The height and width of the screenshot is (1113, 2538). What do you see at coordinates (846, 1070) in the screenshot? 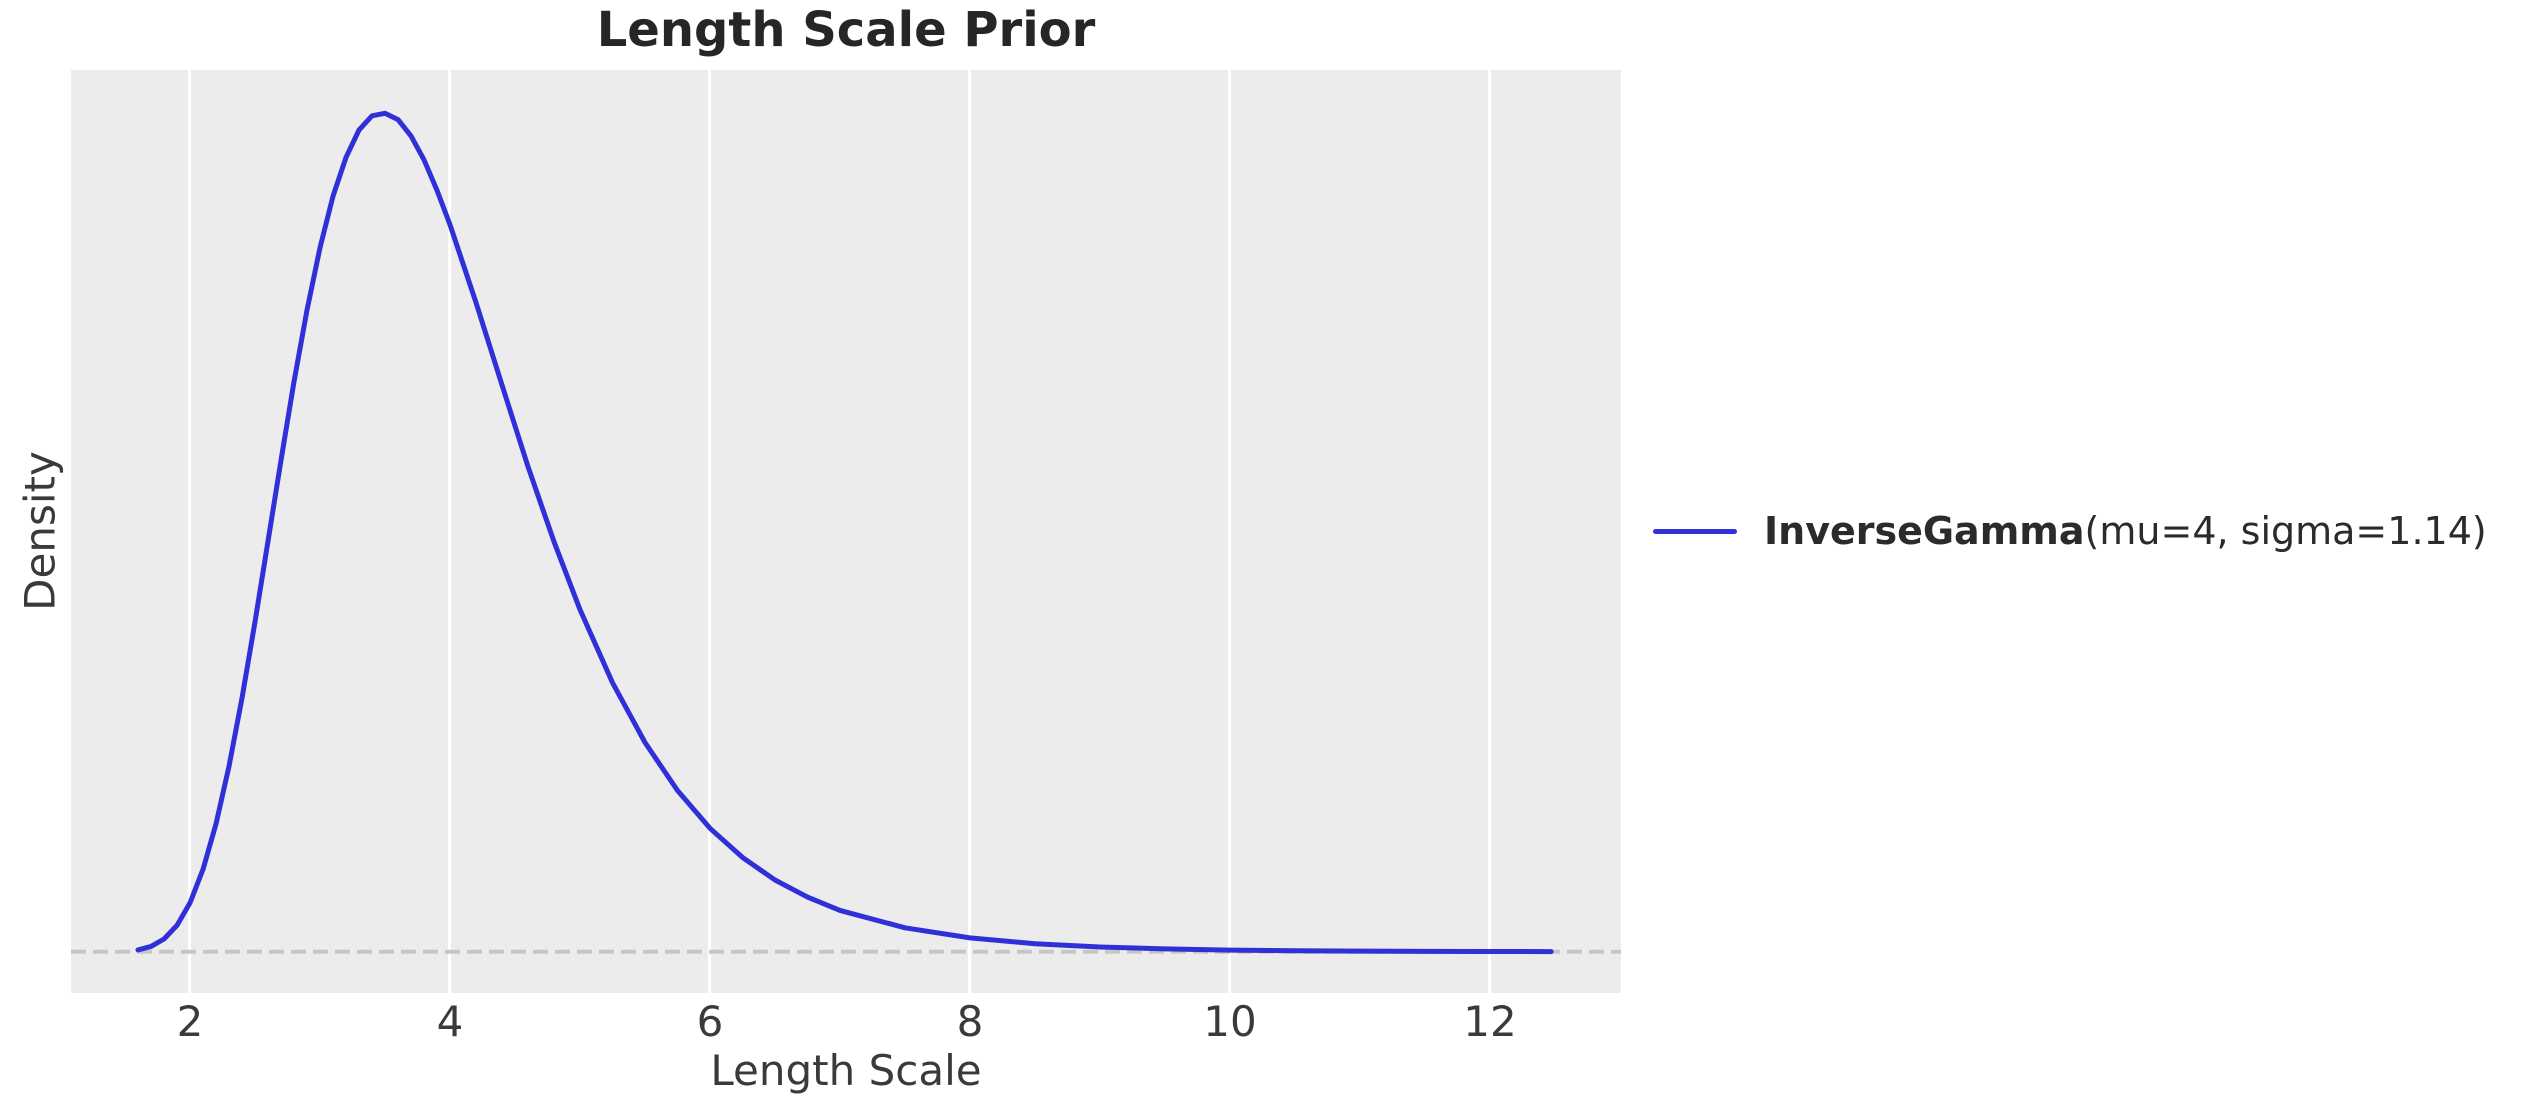
I see `x-axis-label: Length Scale` at bounding box center [846, 1070].